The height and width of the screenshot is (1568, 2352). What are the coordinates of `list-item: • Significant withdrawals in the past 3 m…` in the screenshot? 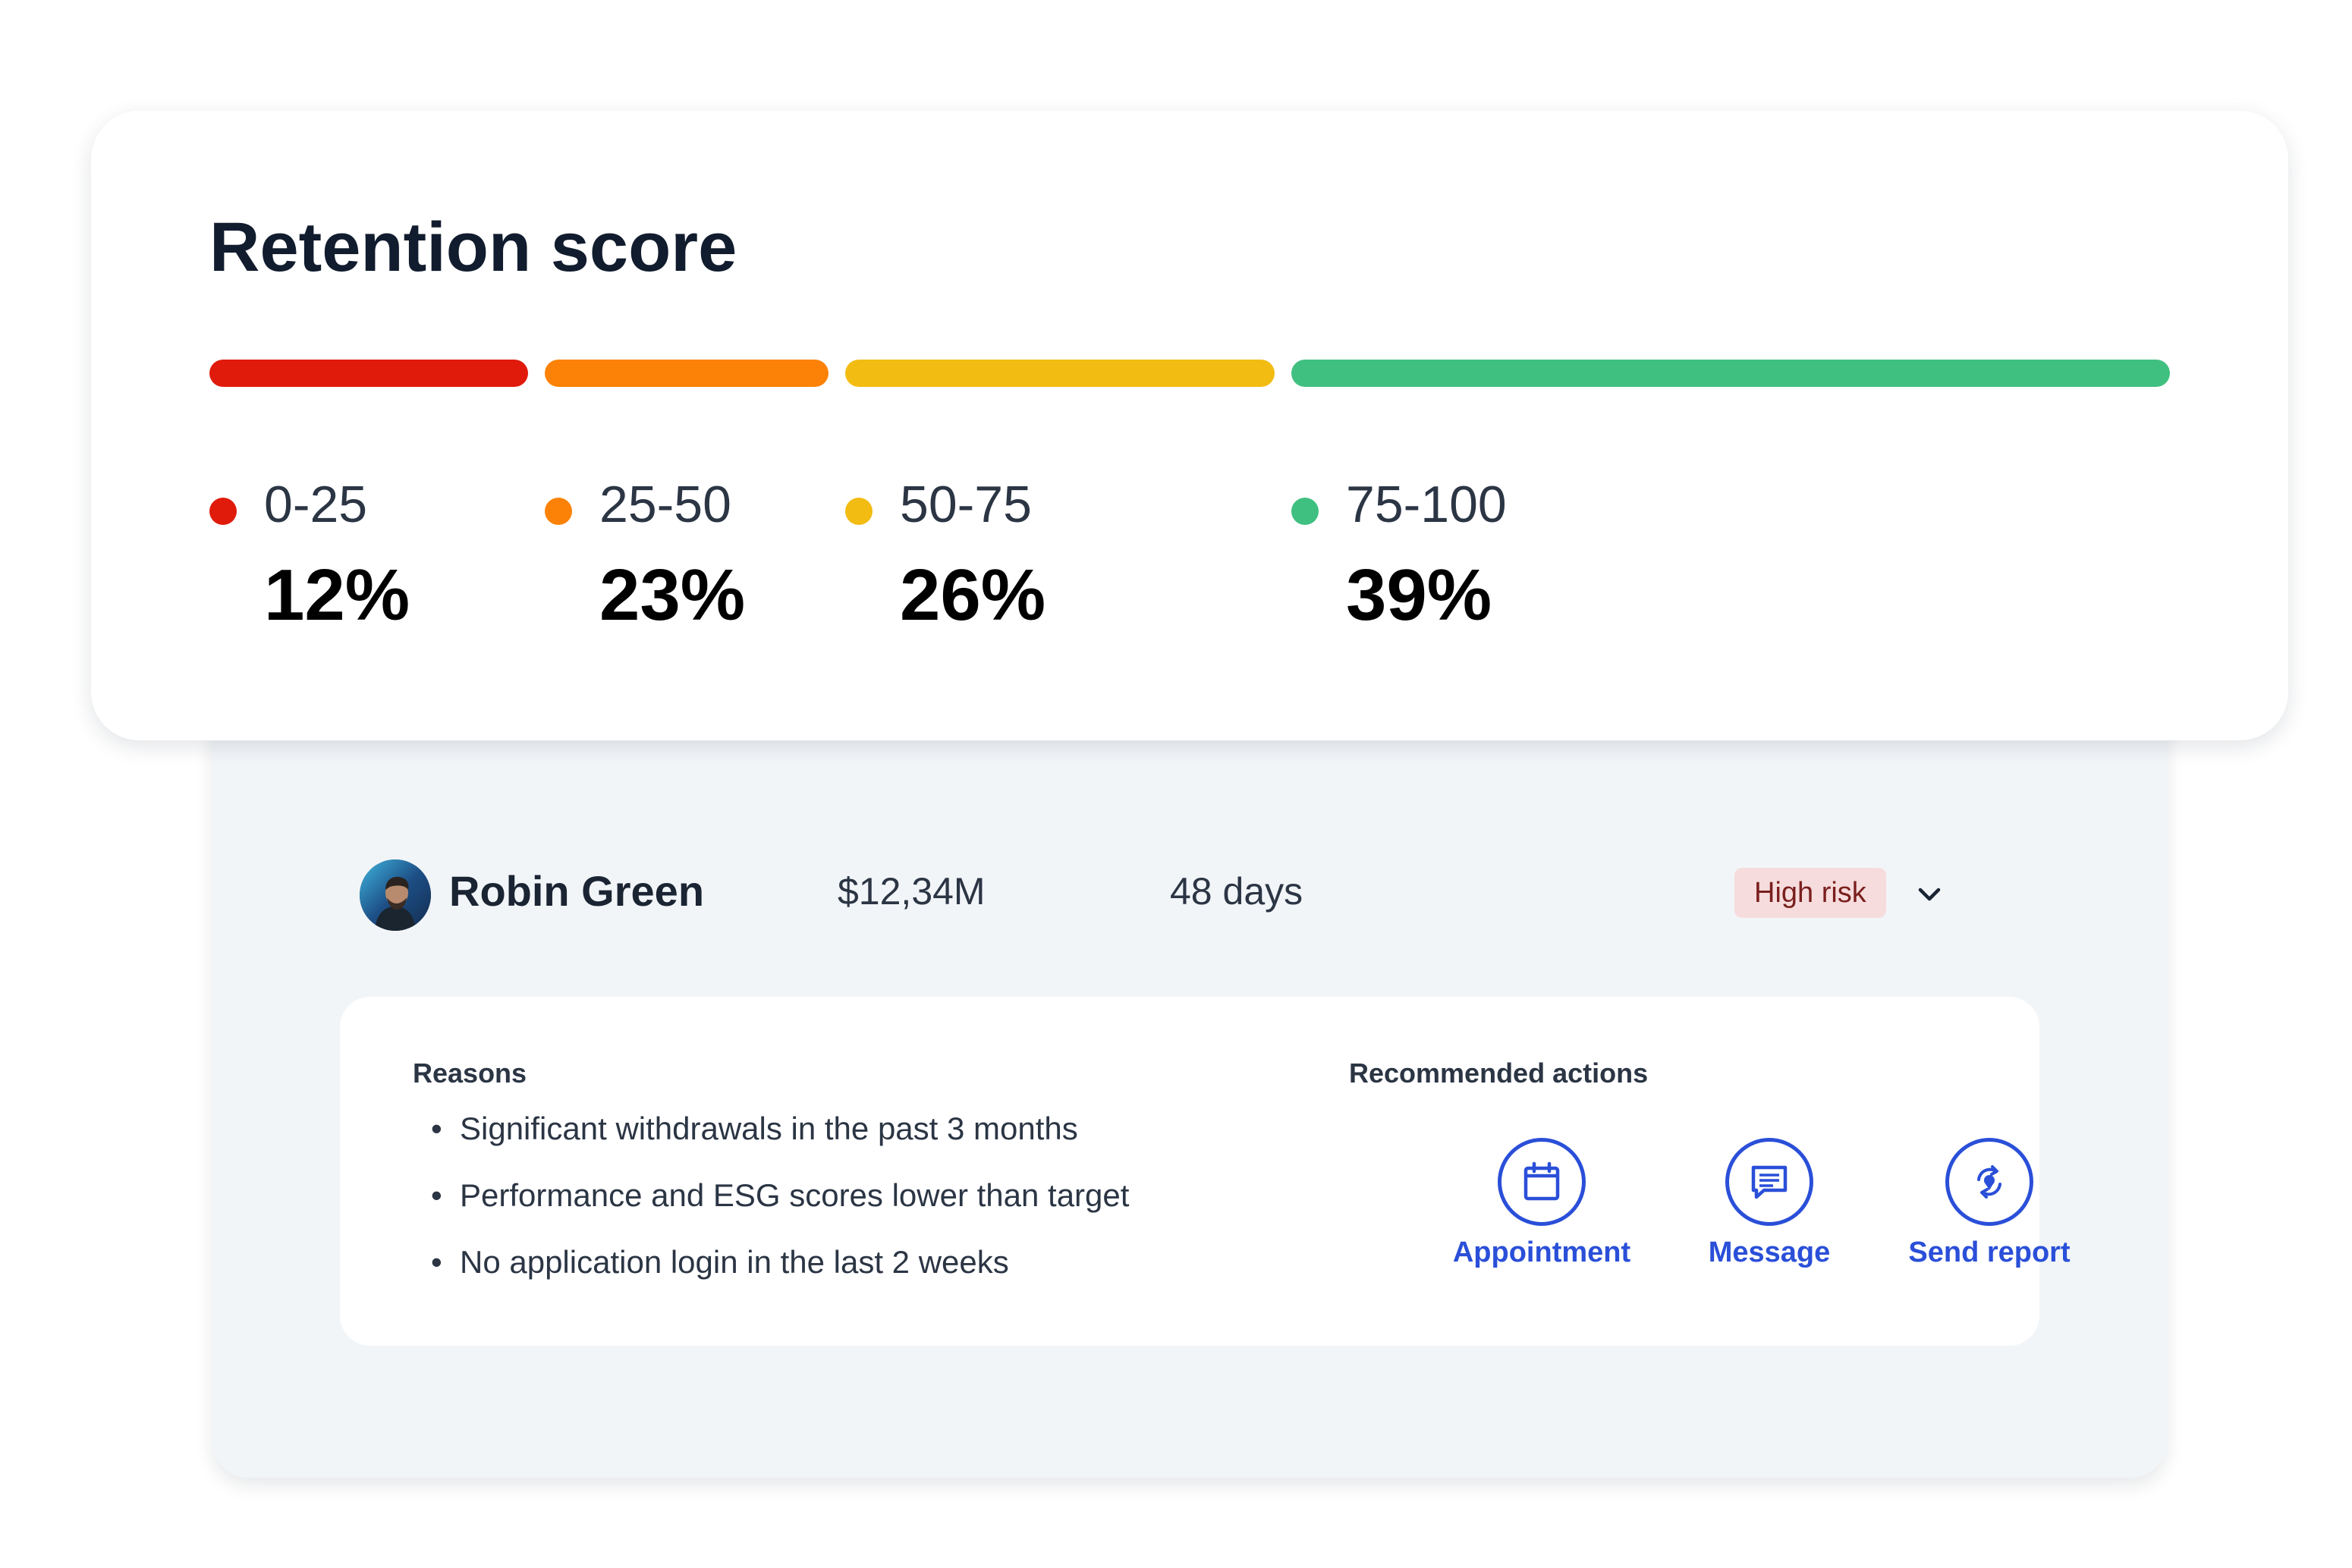 It's located at (771, 1144).